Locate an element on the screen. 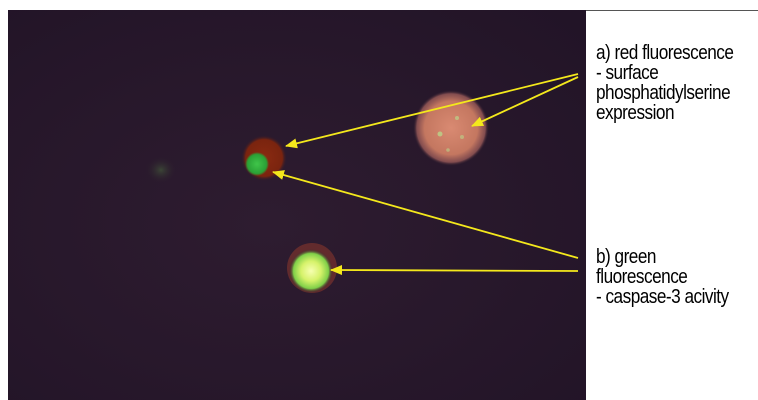 This screenshot has width=758, height=400. arrow-to-red-green-cell is located at coordinates (432, 111).